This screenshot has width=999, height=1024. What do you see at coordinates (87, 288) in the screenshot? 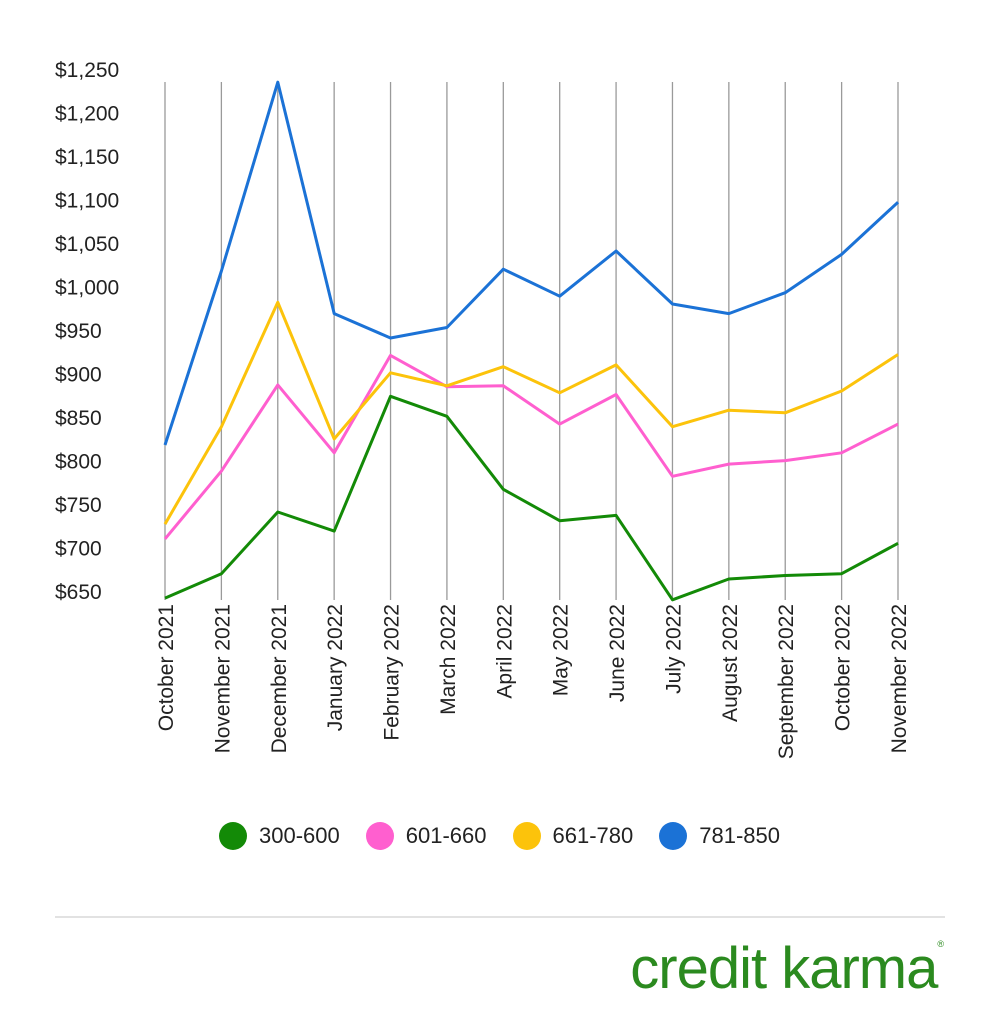
I see `y-tick-label: $1,000` at bounding box center [87, 288].